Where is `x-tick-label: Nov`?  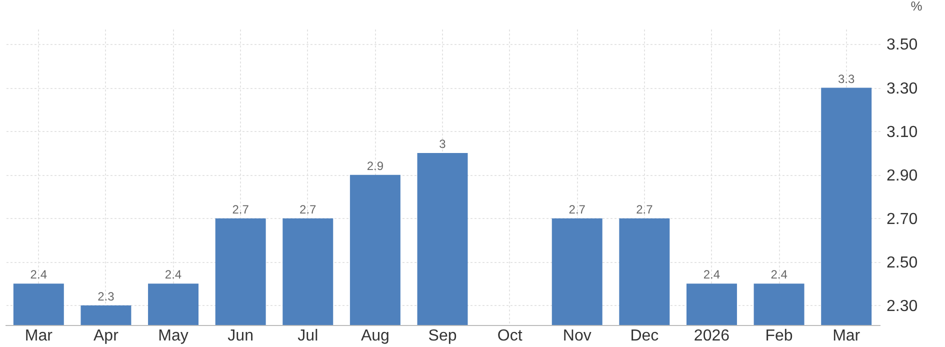
x-tick-label: Nov is located at coordinates (577, 336).